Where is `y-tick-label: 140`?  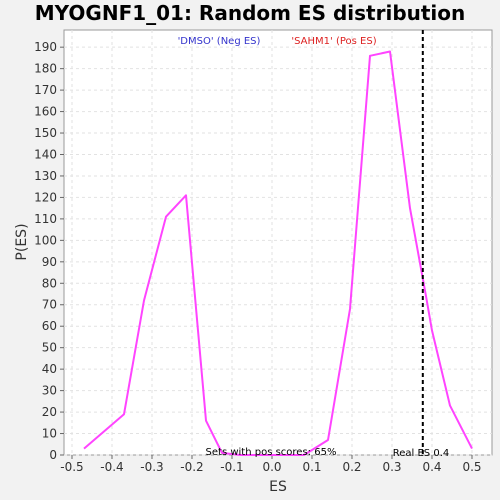
y-tick-label: 140 is located at coordinates (45, 154).